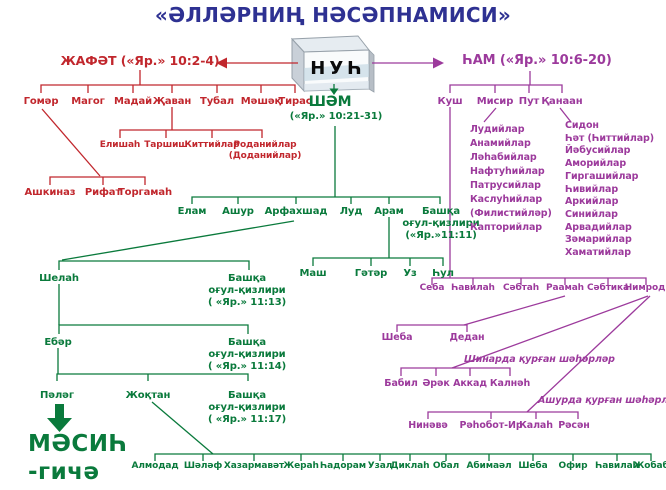  What do you see at coordinates (148, 395) in the screenshot?
I see `node-joktan: Жоқтан` at bounding box center [148, 395].